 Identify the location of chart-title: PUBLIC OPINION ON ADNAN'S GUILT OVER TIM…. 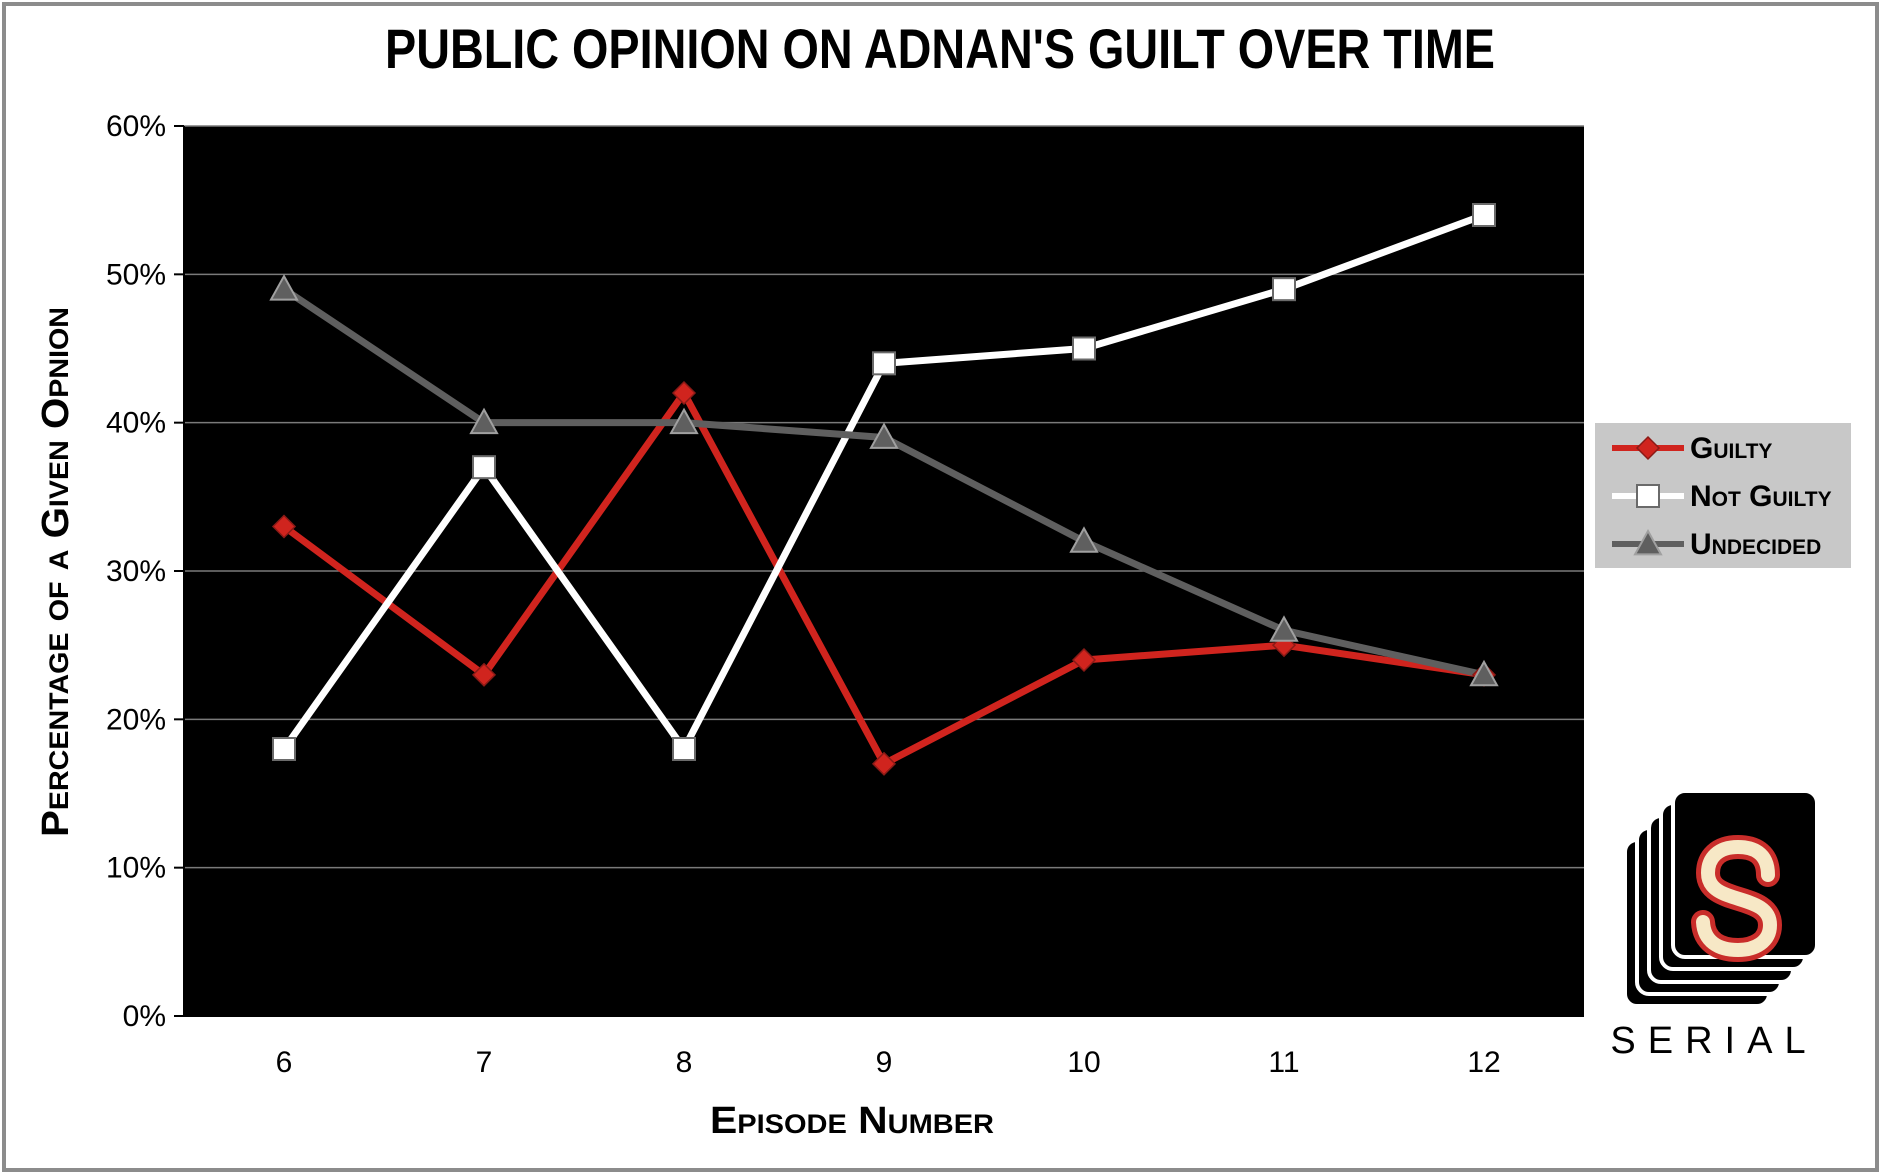
(940, 48).